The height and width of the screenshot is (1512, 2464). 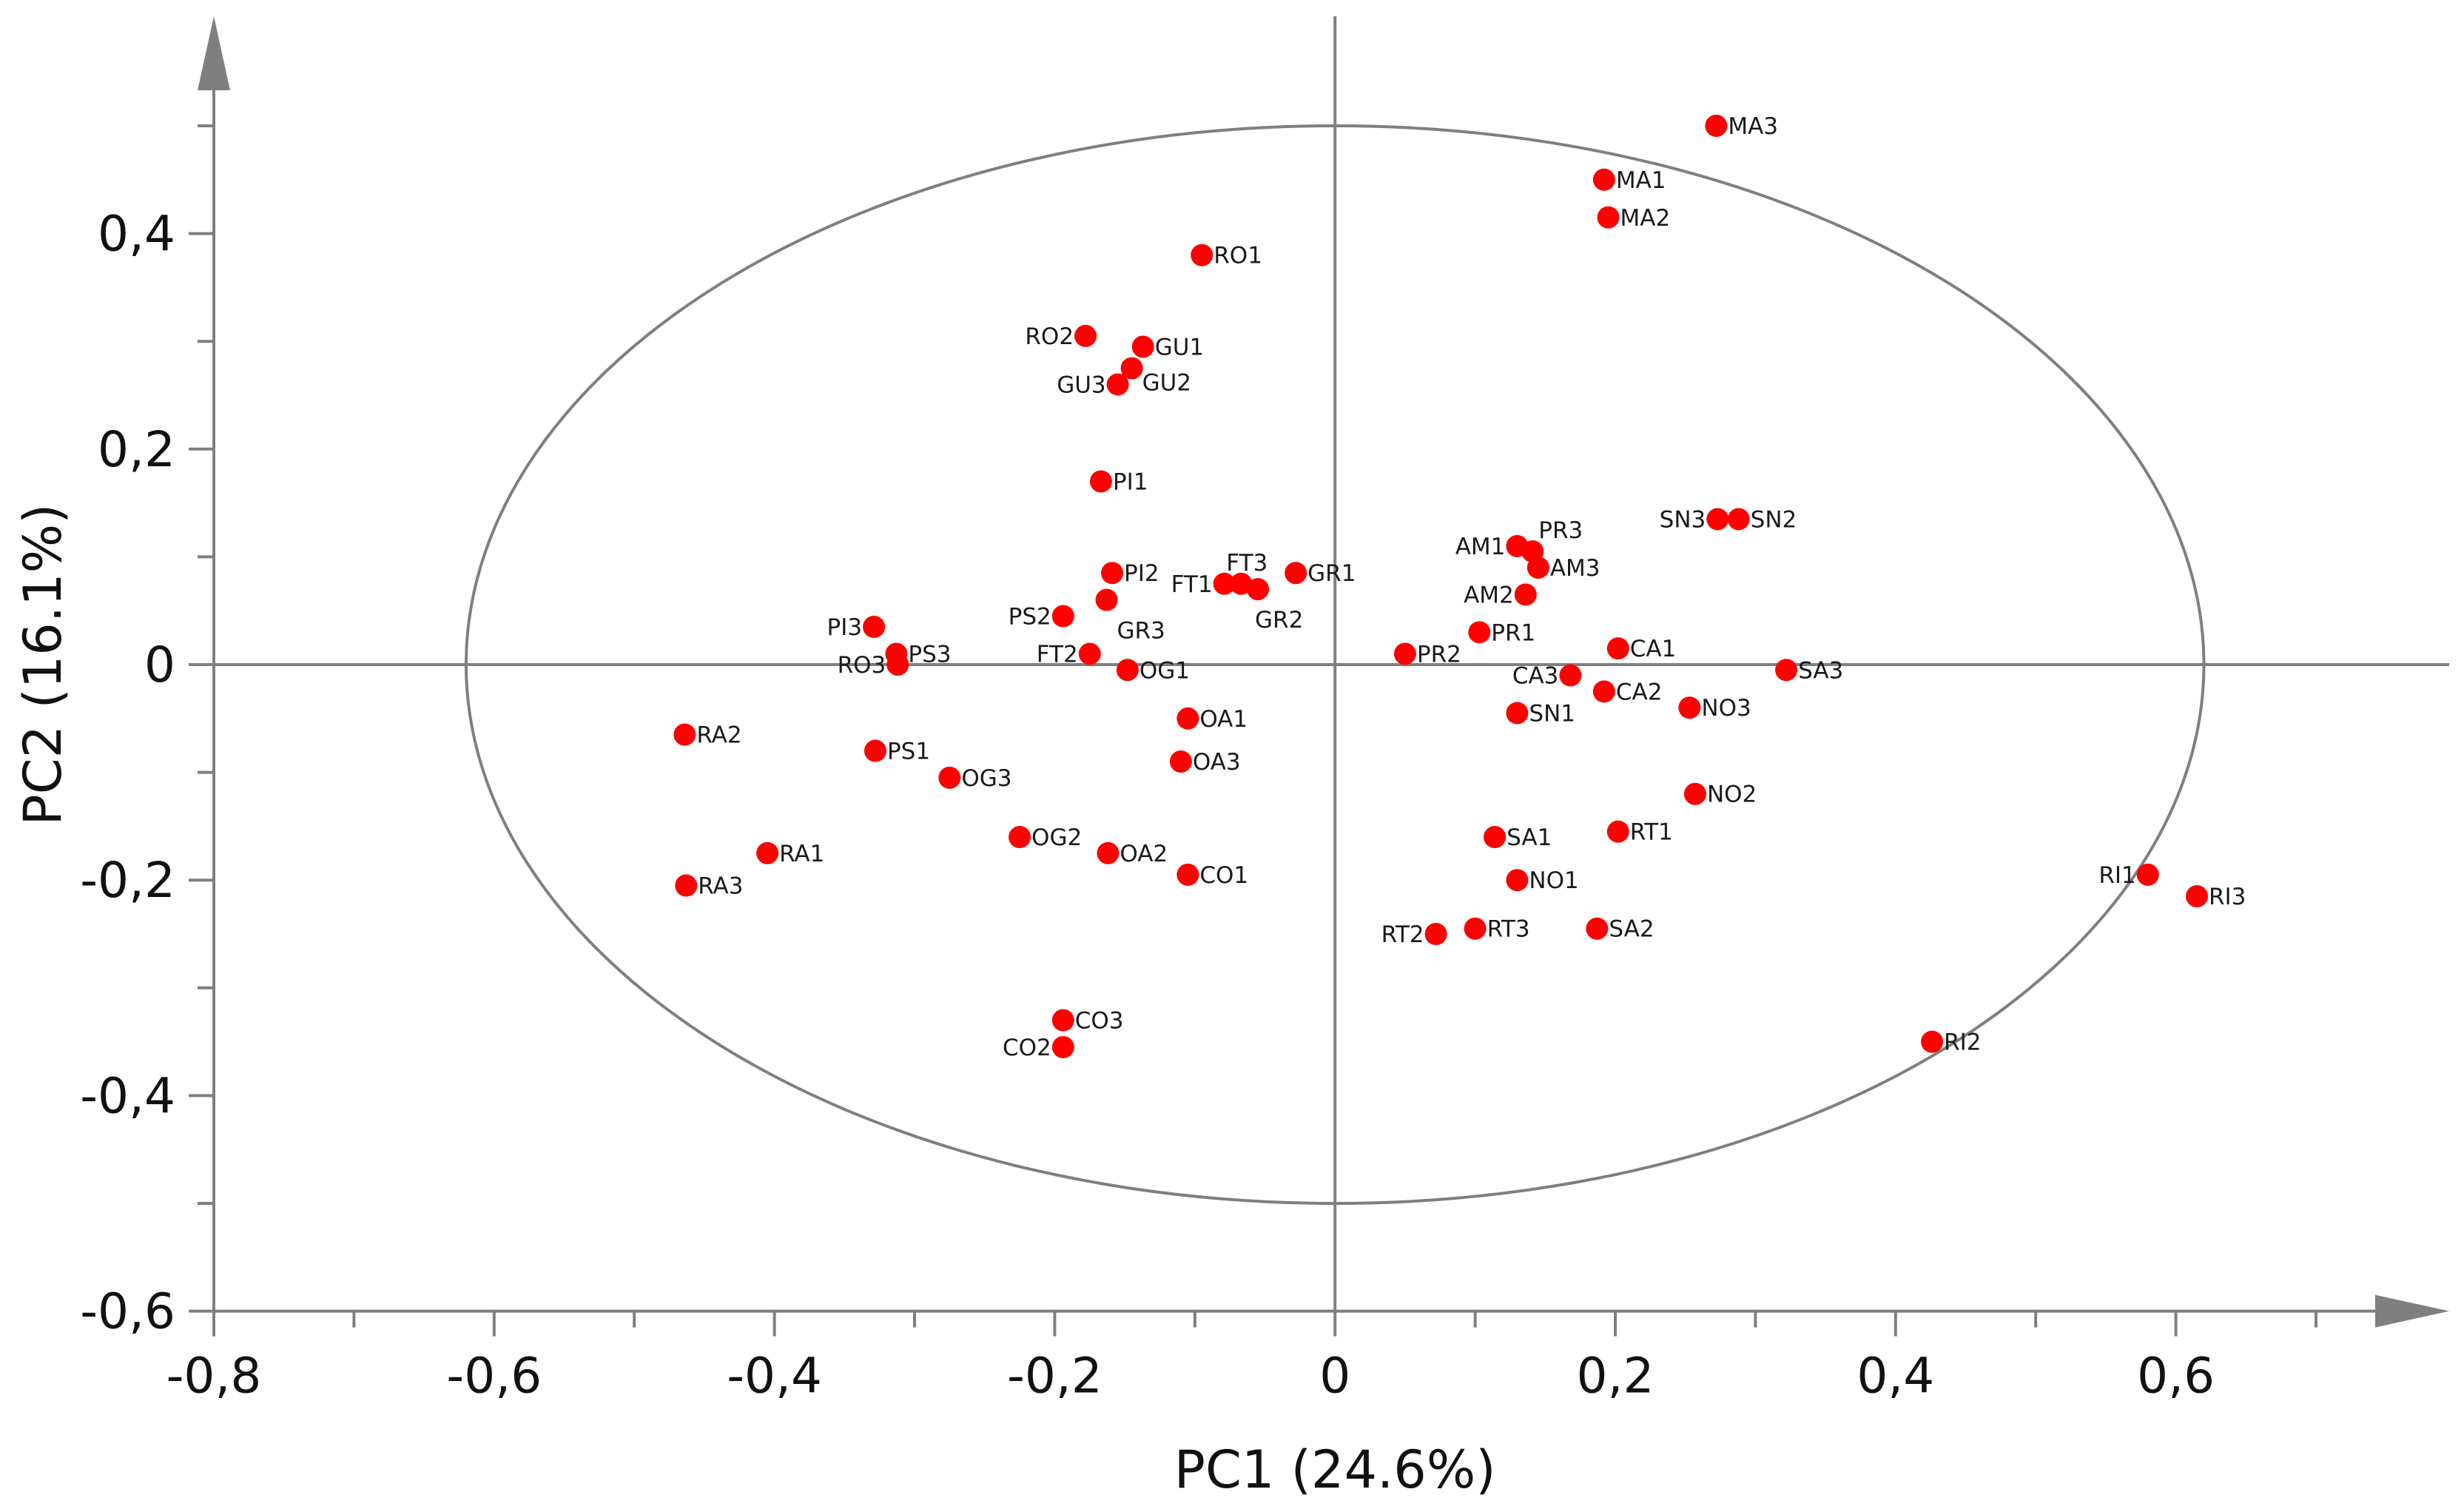 I want to click on data-point-oa2, so click(x=1108, y=852).